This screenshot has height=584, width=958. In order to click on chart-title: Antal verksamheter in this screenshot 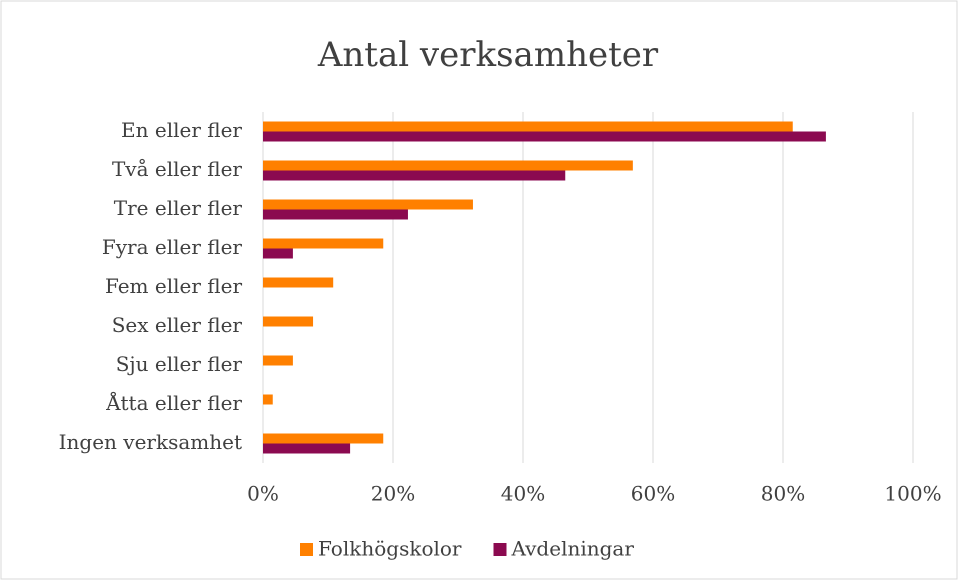, I will do `click(488, 55)`.